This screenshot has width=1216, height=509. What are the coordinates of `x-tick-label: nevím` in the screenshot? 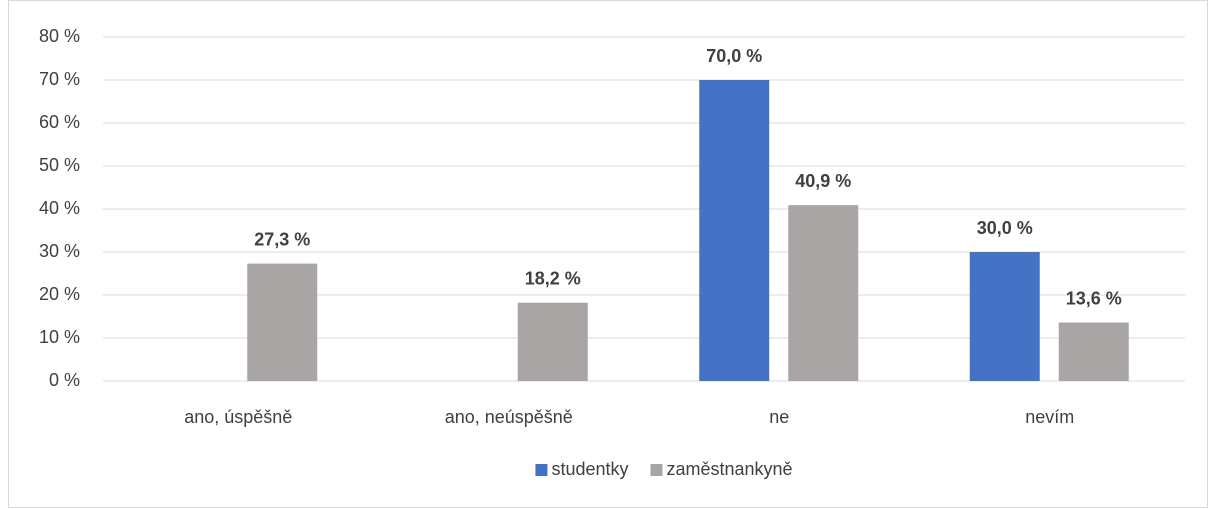 It's located at (1049, 417).